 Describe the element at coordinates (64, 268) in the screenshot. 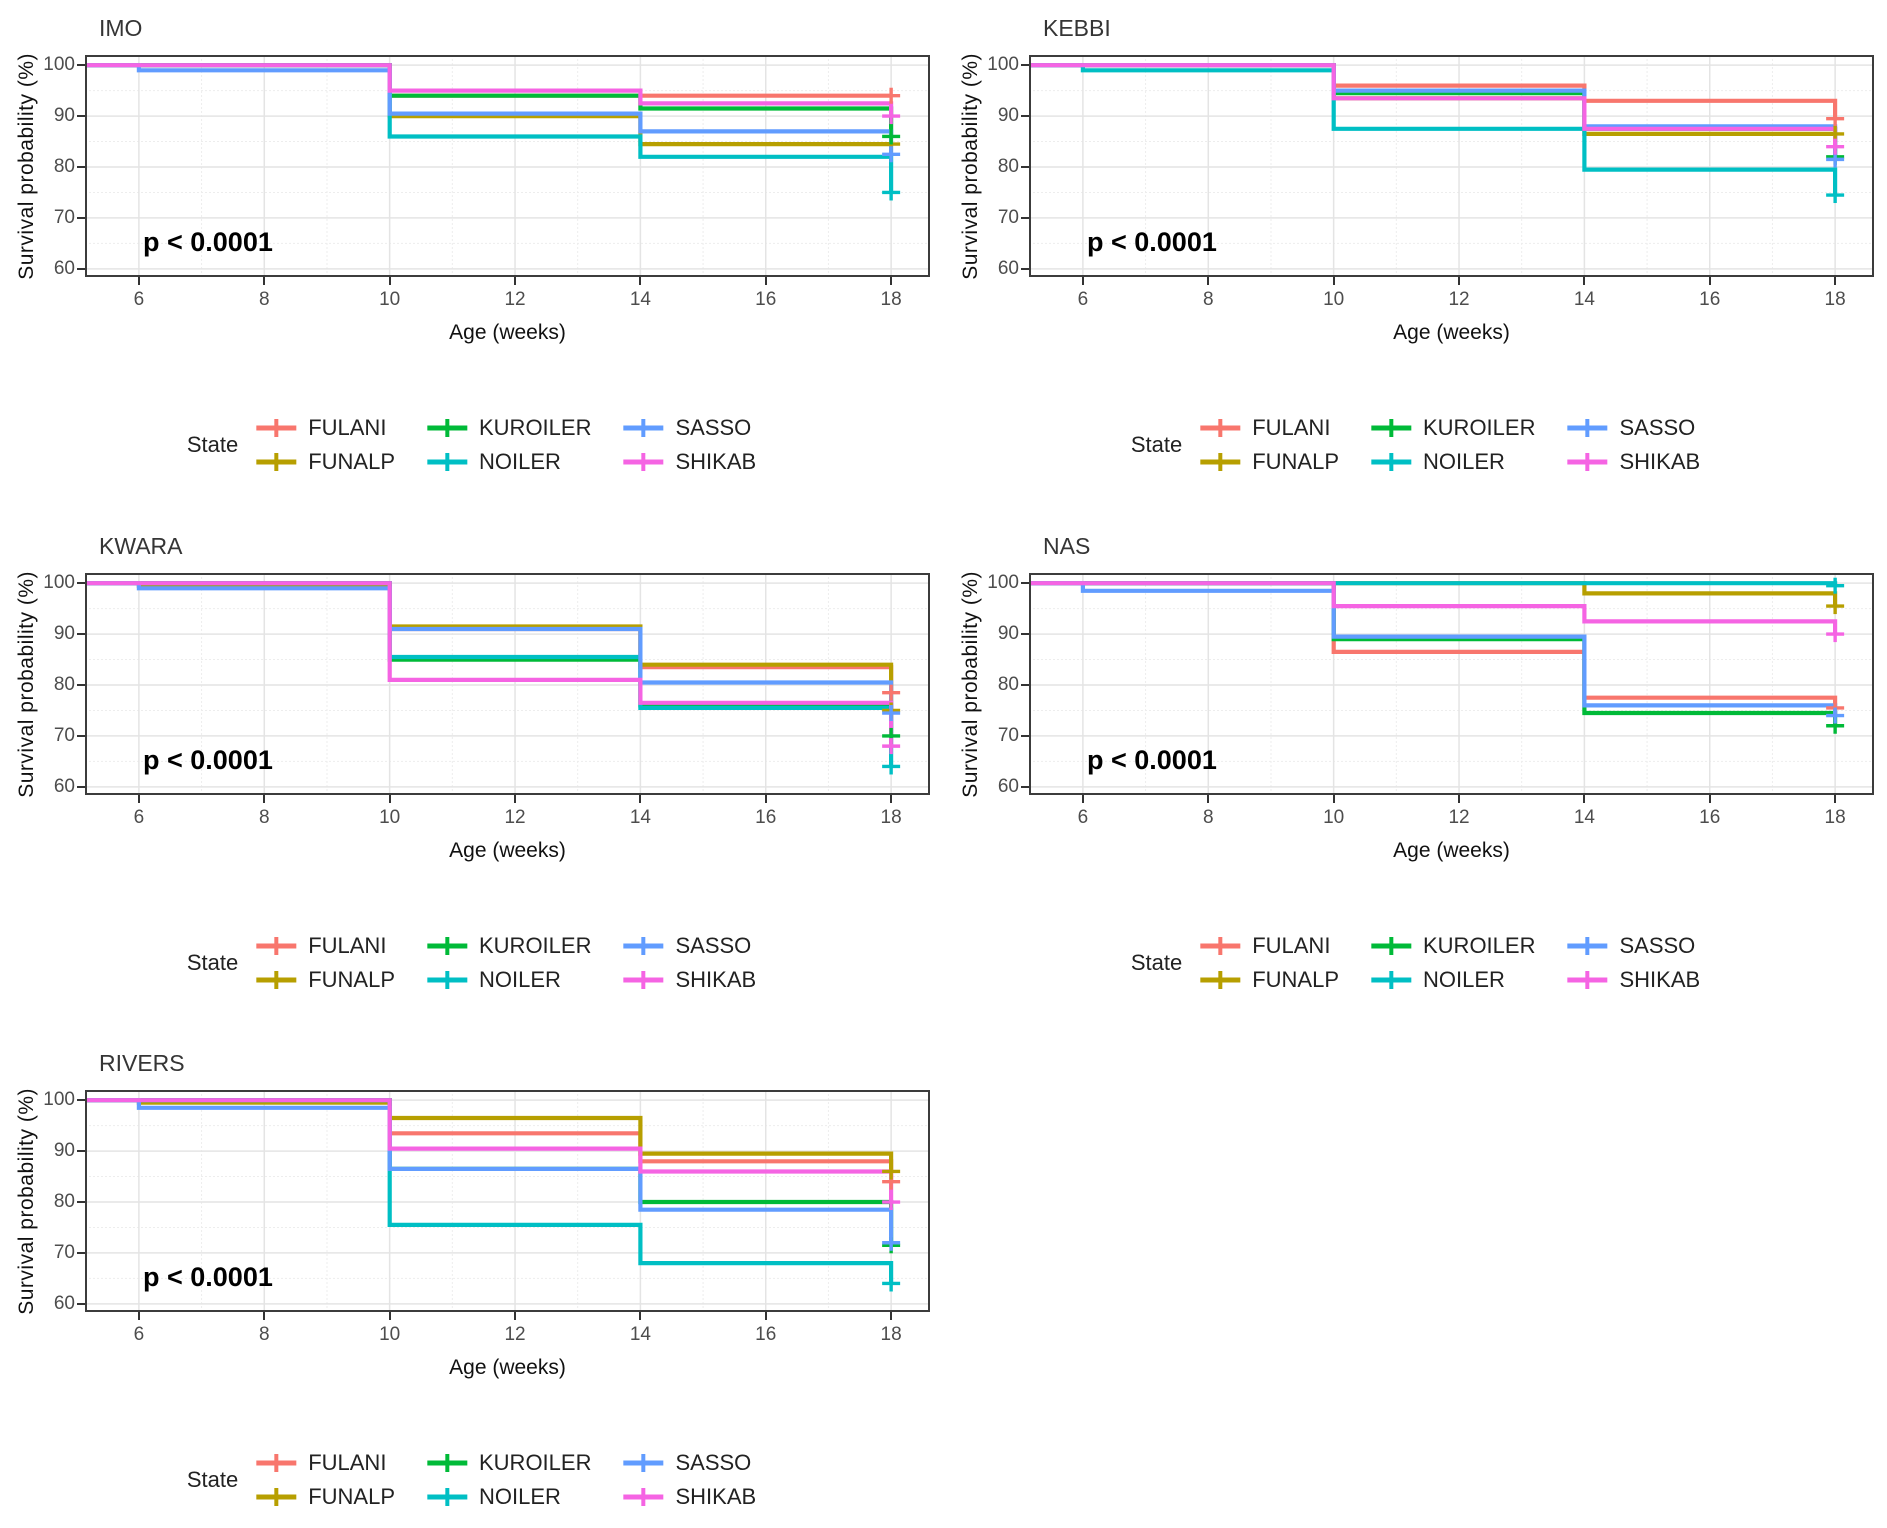

I see `y-tick-label: 60` at that location.